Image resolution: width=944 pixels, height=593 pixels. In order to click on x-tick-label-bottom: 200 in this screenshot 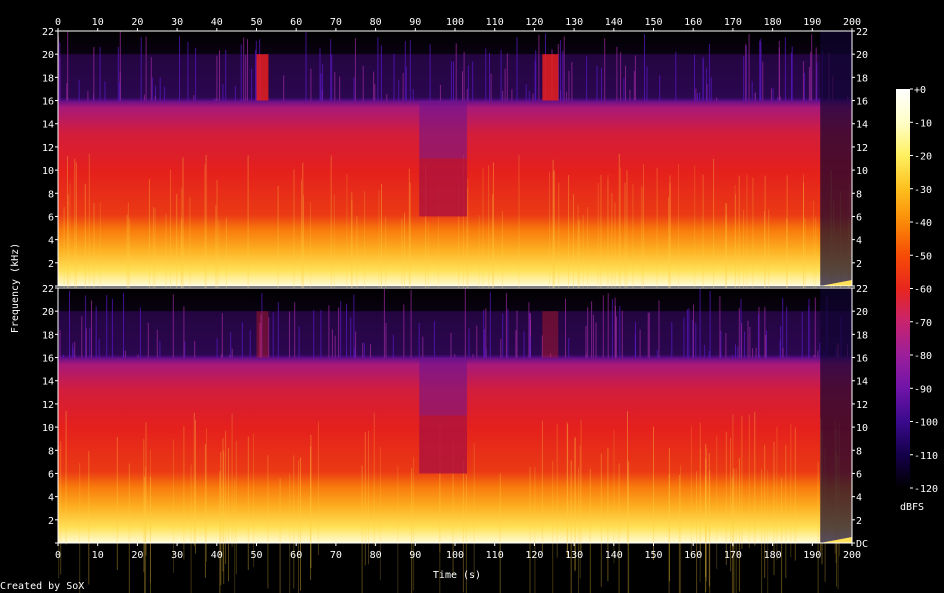, I will do `click(852, 555)`.